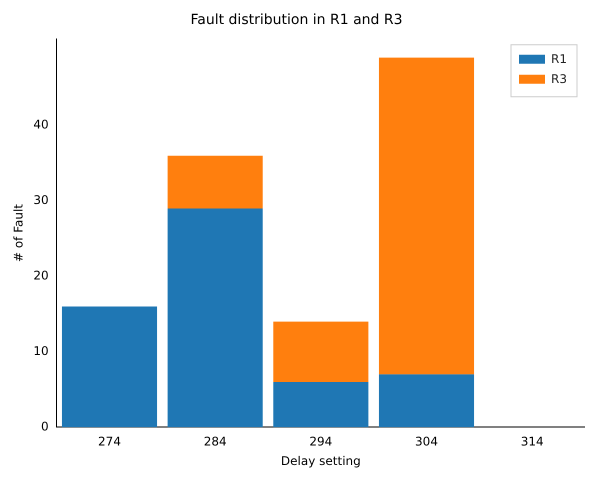 This screenshot has height=479, width=593. What do you see at coordinates (41, 200) in the screenshot?
I see `y-tick-label: 30` at bounding box center [41, 200].